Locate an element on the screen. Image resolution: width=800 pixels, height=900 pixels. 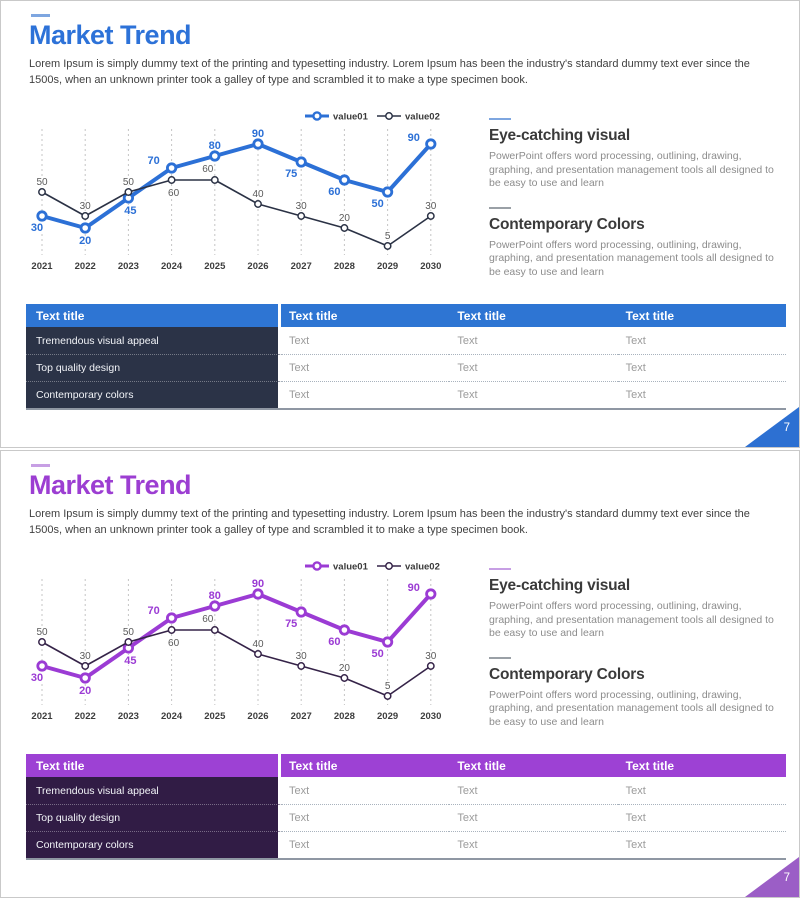
x-axis-tick-label: 2024 is located at coordinates (172, 266).